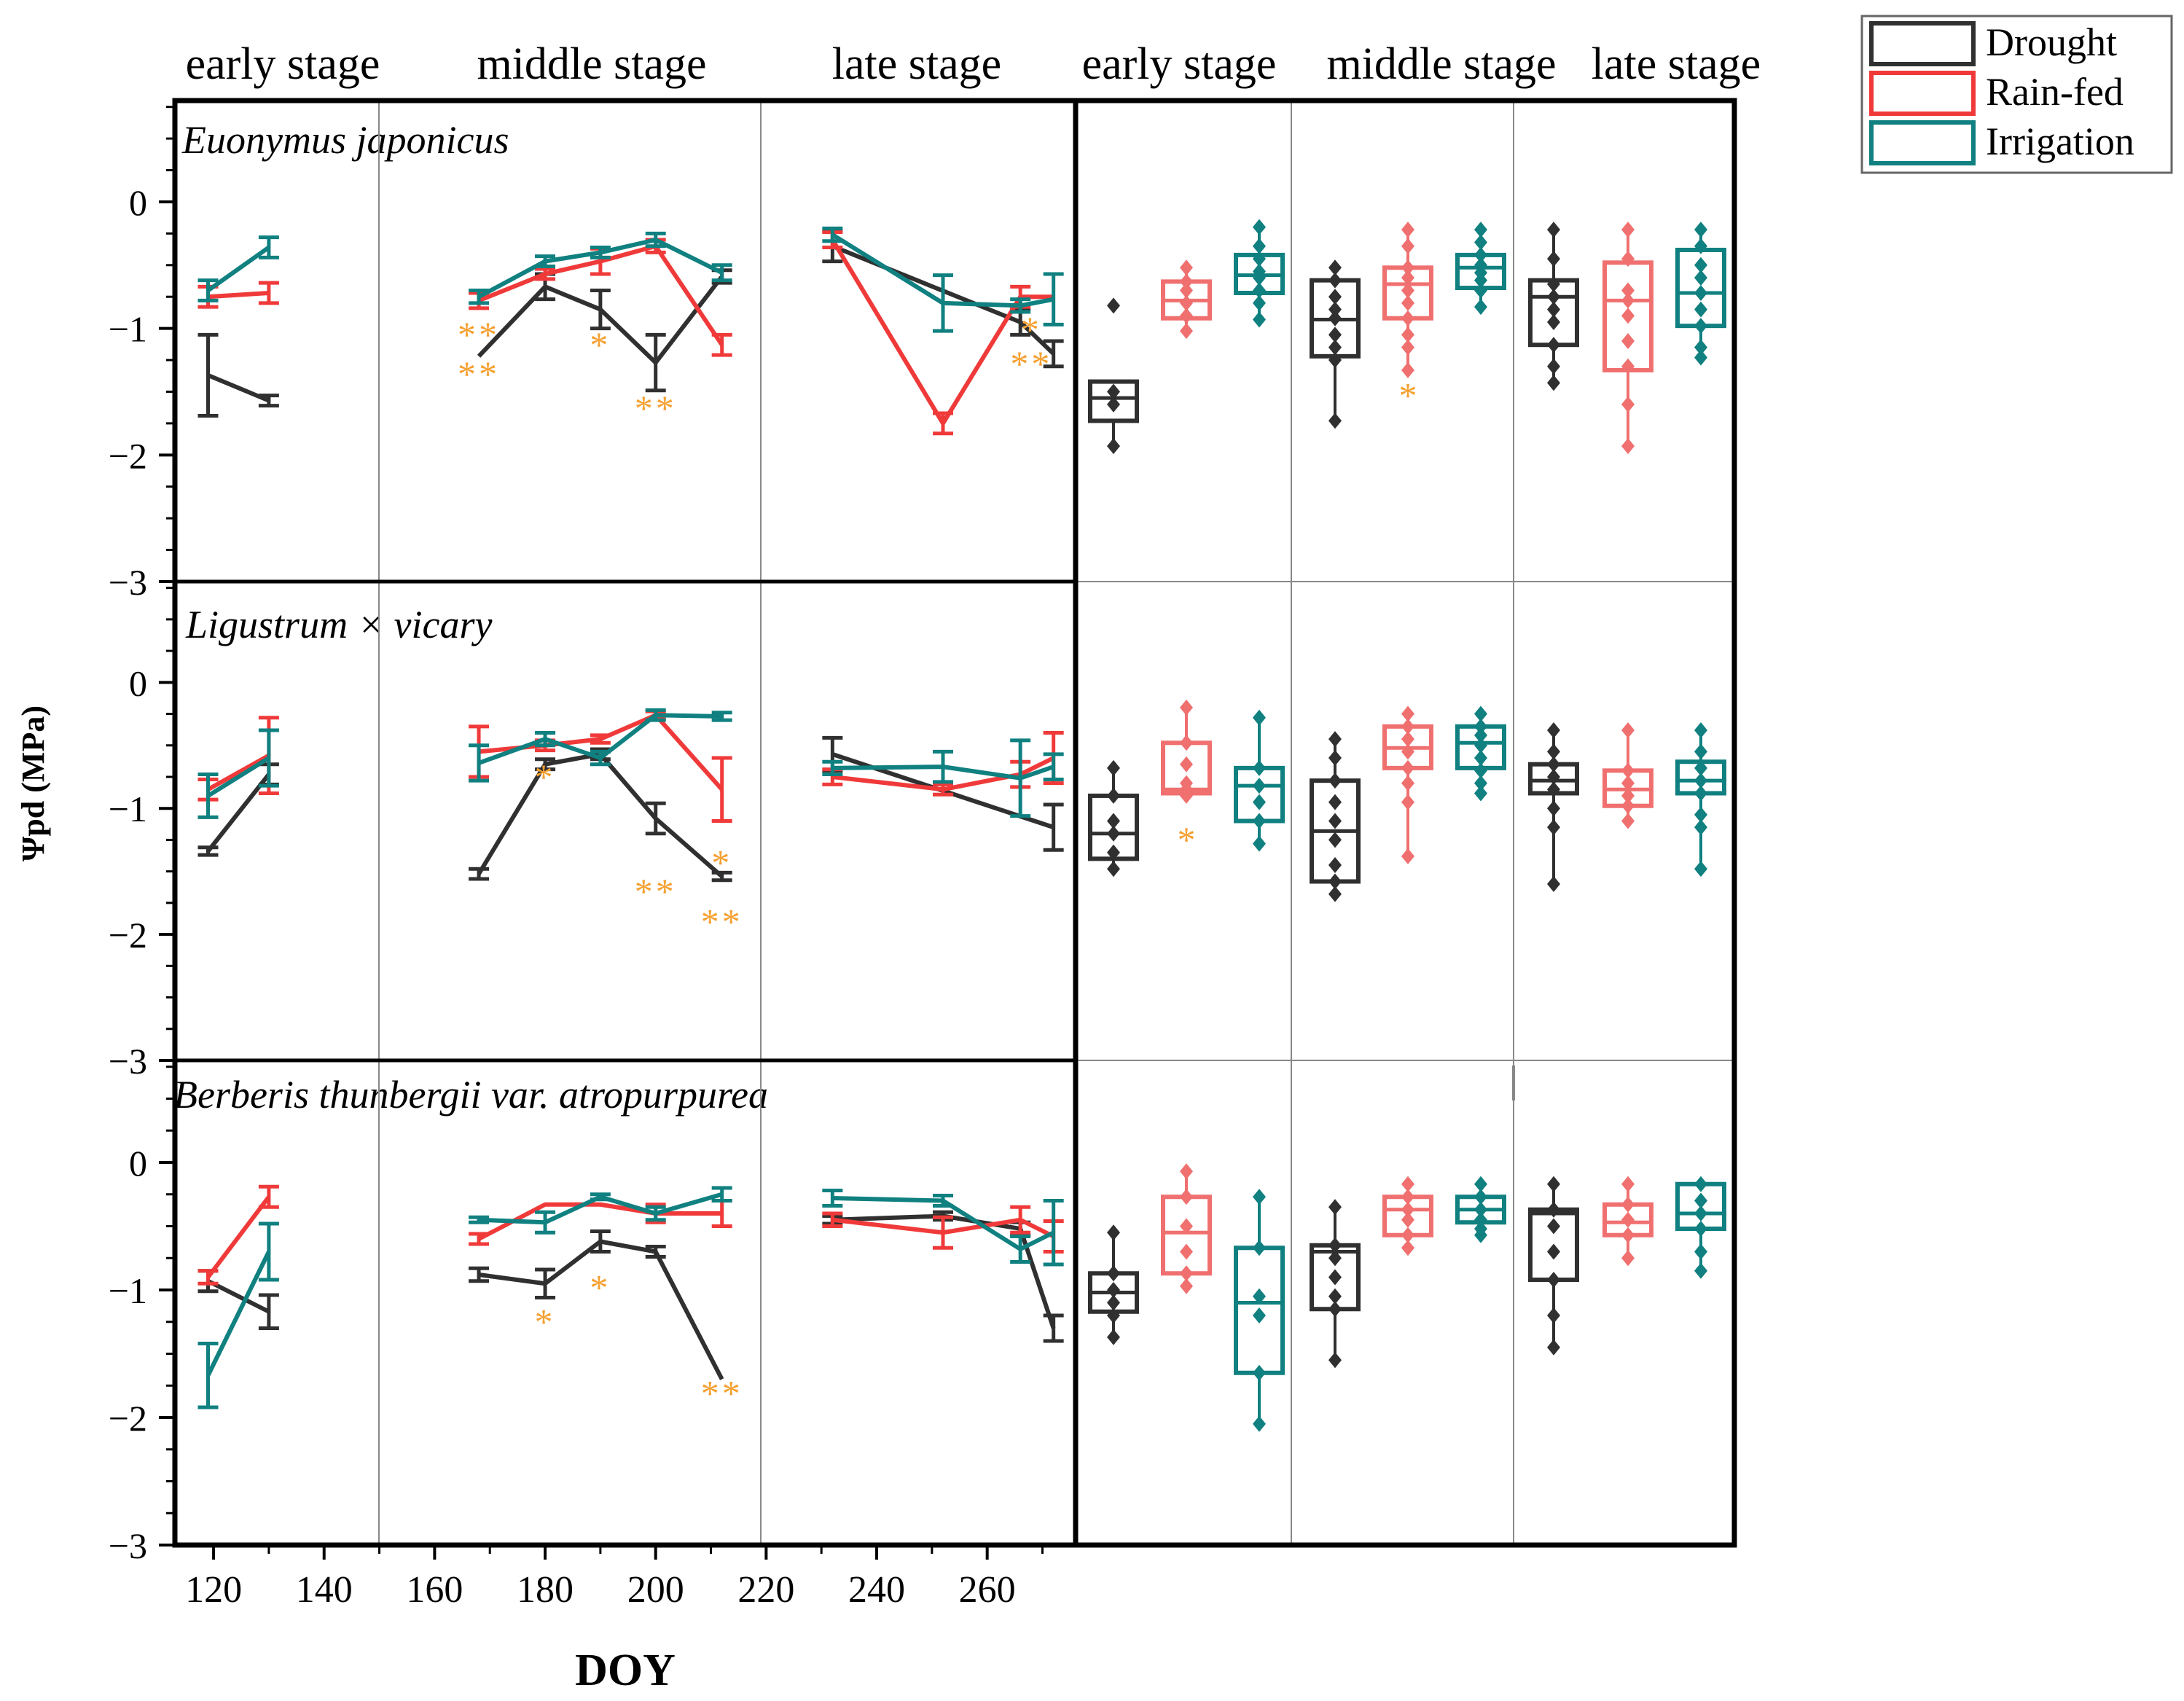 The image size is (2184, 1701). What do you see at coordinates (283, 64) in the screenshot?
I see `stage-header-ts-early: early stage` at bounding box center [283, 64].